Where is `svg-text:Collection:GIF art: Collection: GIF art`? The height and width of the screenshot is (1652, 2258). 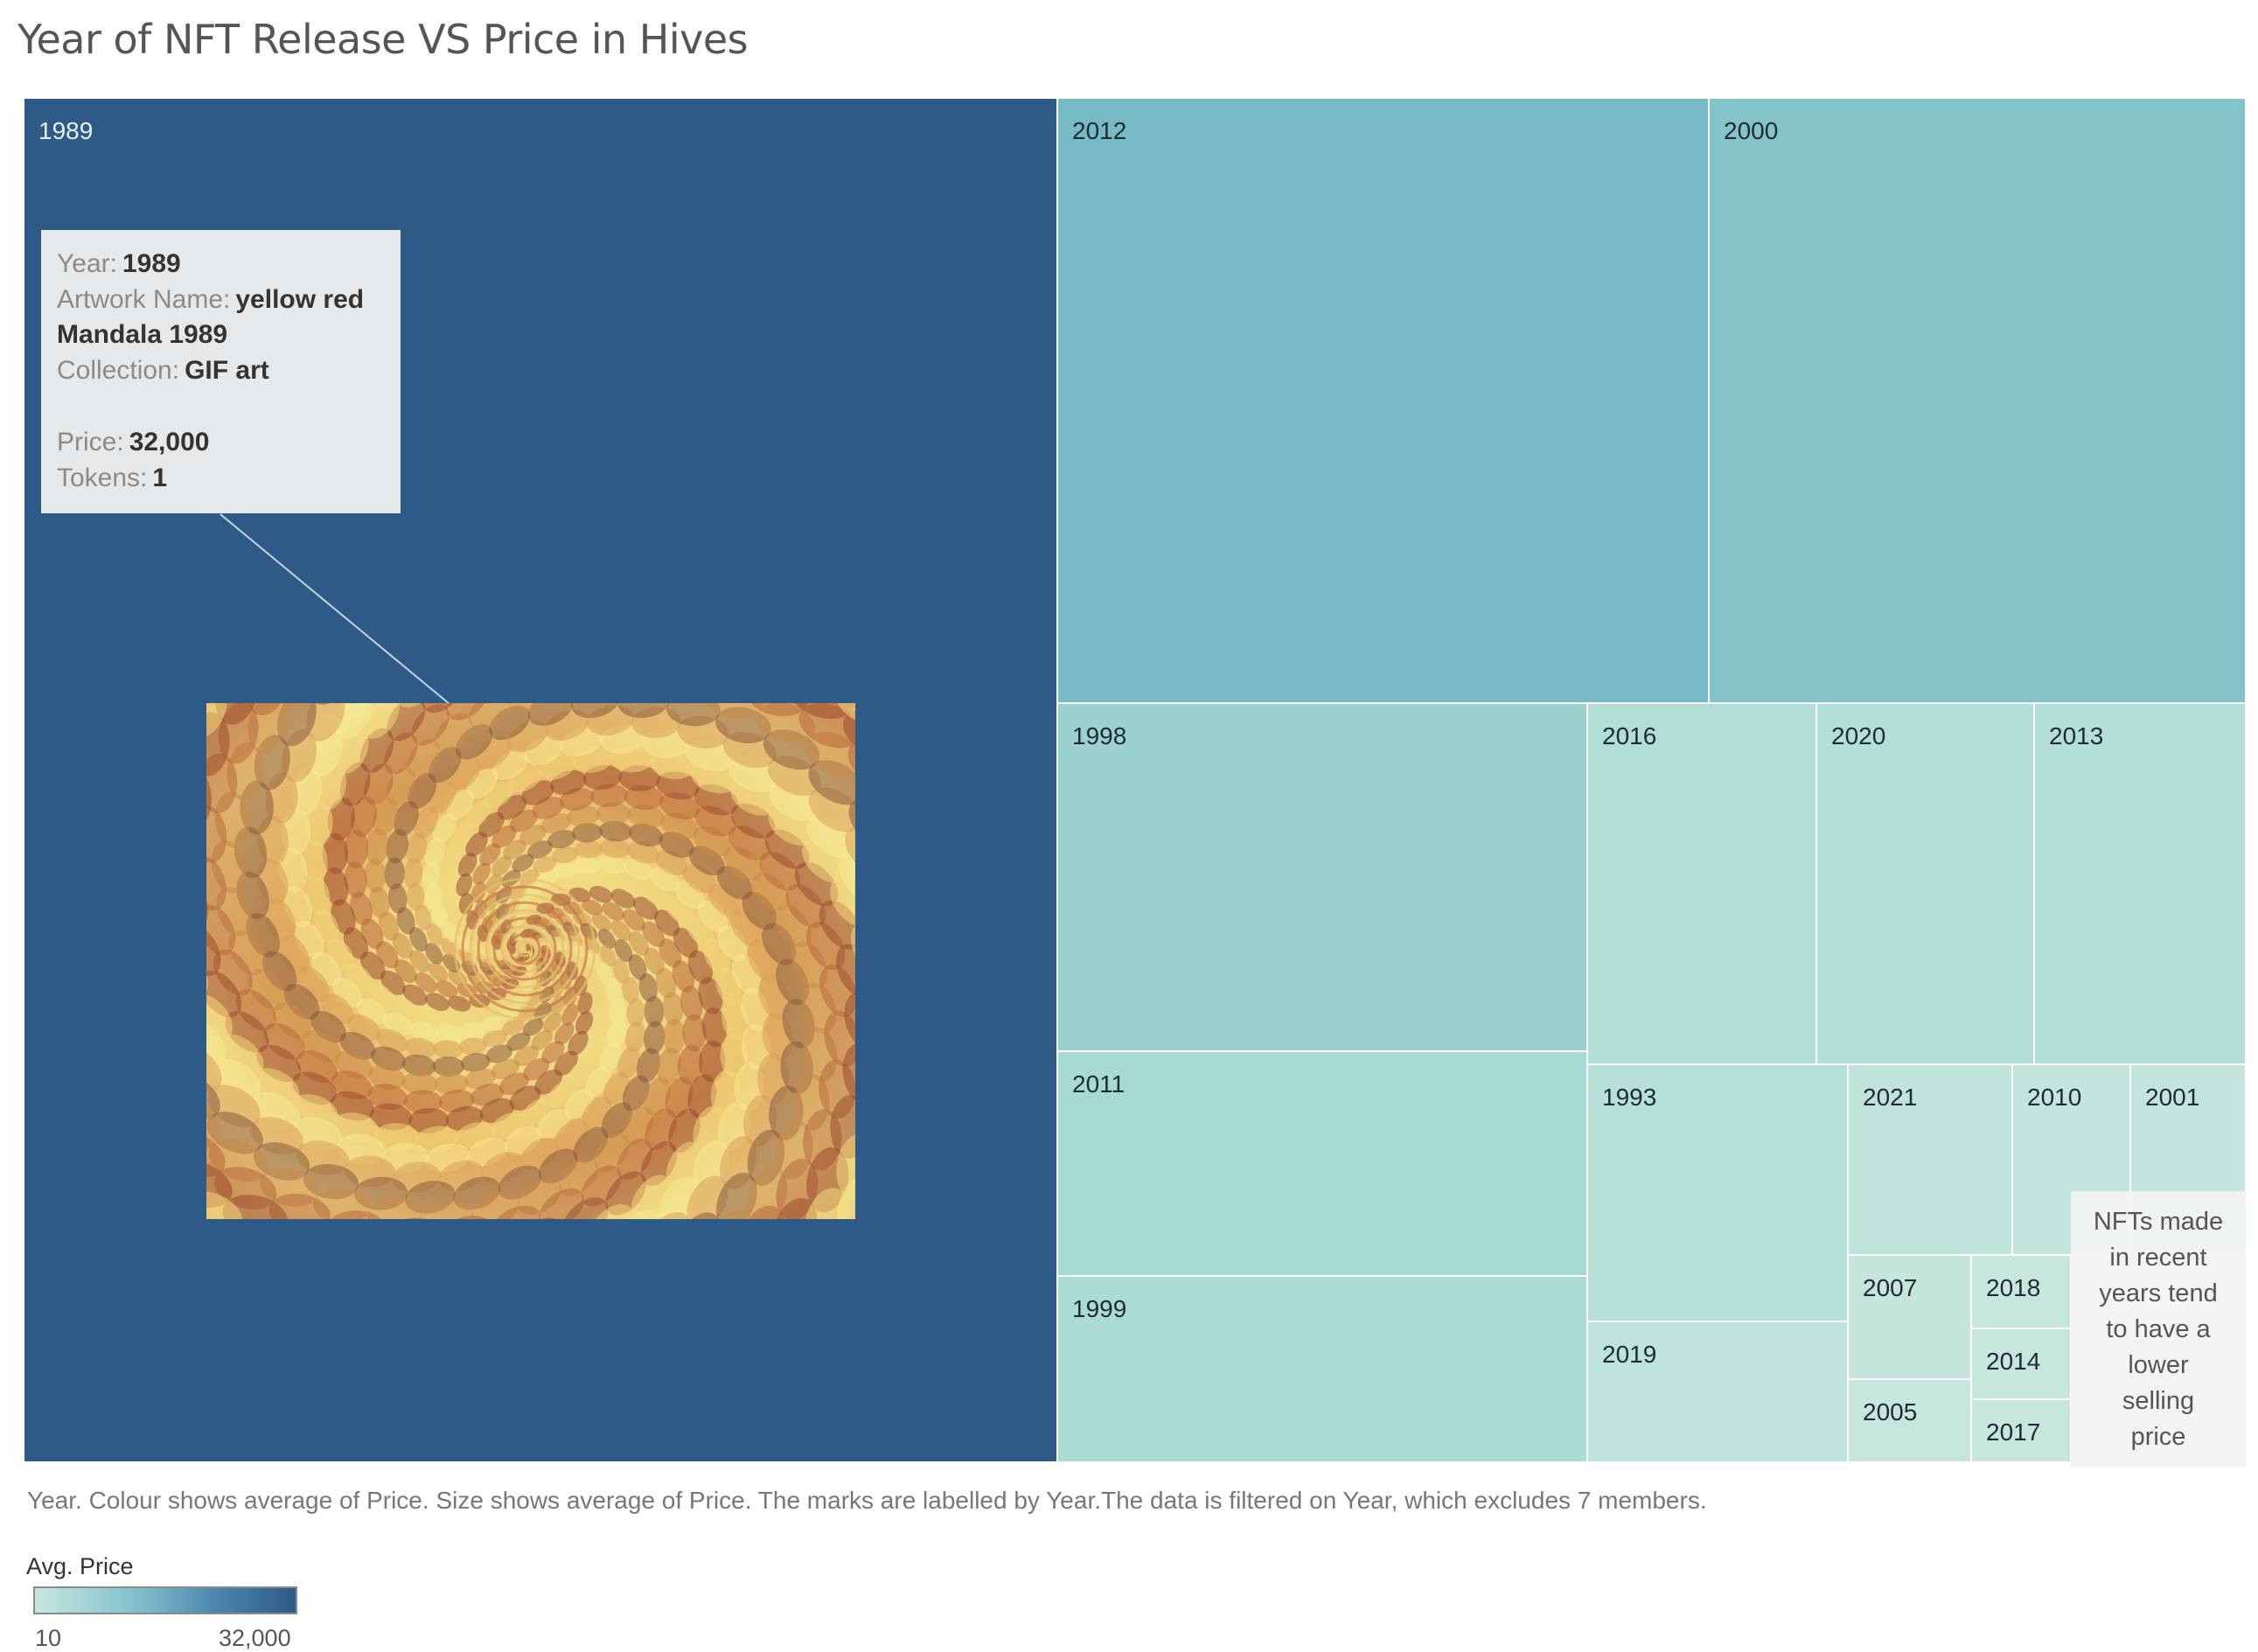
svg-text:Collection:GIF art: Collection: GIF art is located at coordinates (163, 370).